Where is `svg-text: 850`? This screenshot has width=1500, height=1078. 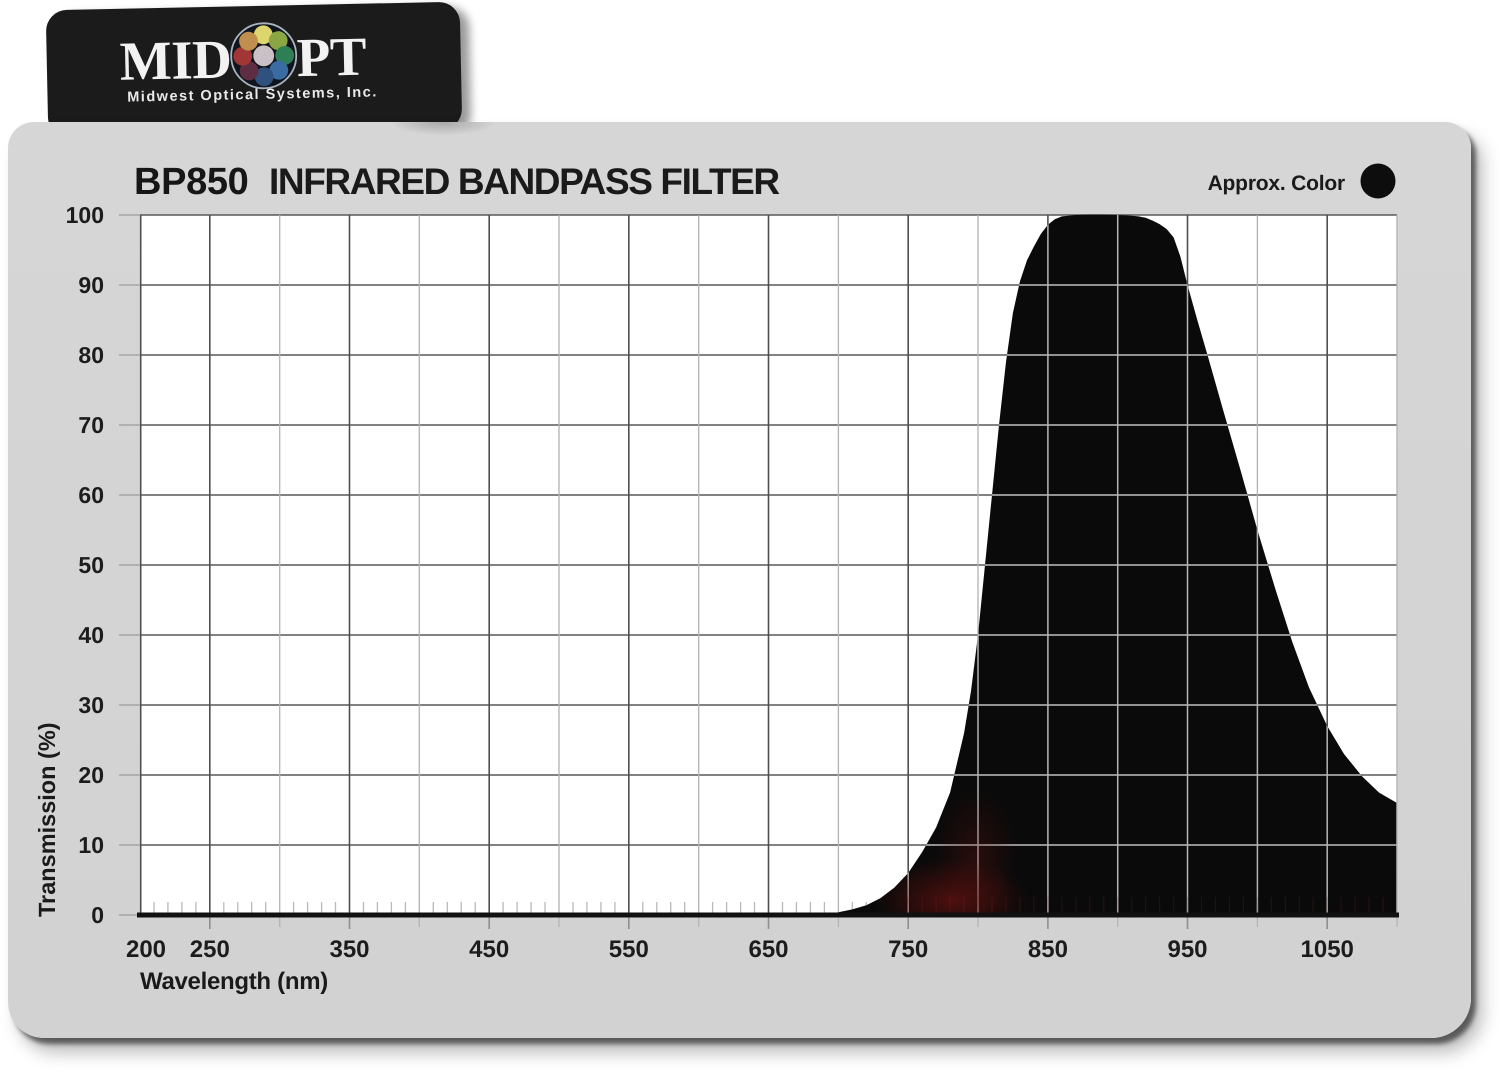
svg-text: 850 is located at coordinates (1048, 949).